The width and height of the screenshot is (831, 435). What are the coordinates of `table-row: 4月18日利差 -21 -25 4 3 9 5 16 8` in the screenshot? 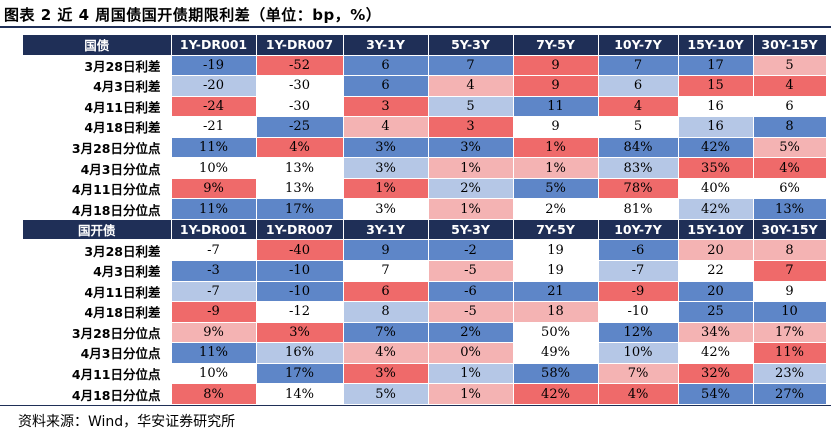 It's located at (425, 127).